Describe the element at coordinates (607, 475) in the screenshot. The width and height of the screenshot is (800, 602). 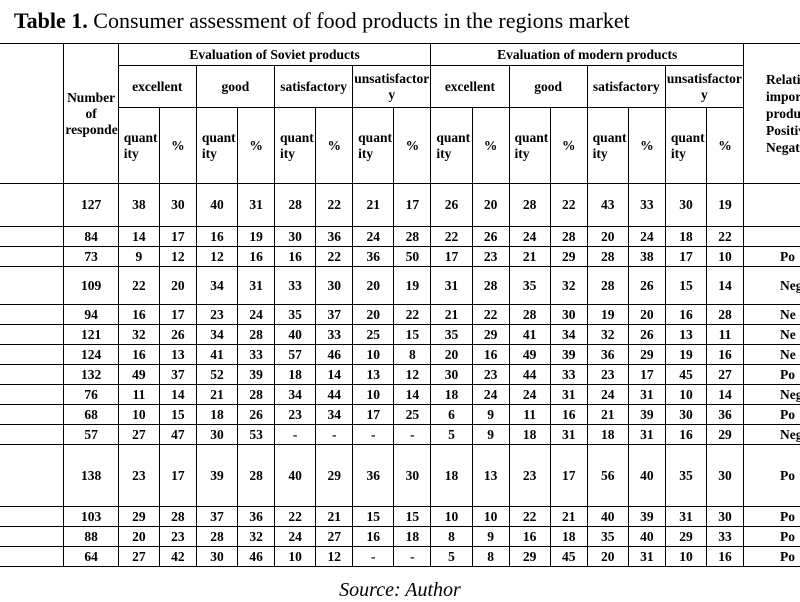
I see `cell-value: 56` at that location.